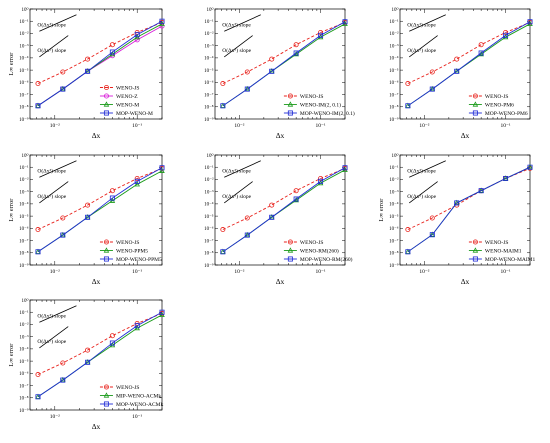 This screenshot has height=443, width=550. What do you see at coordinates (24, 46) in the screenshot?
I see `y-tick-label: 10⁻³` at bounding box center [24, 46].